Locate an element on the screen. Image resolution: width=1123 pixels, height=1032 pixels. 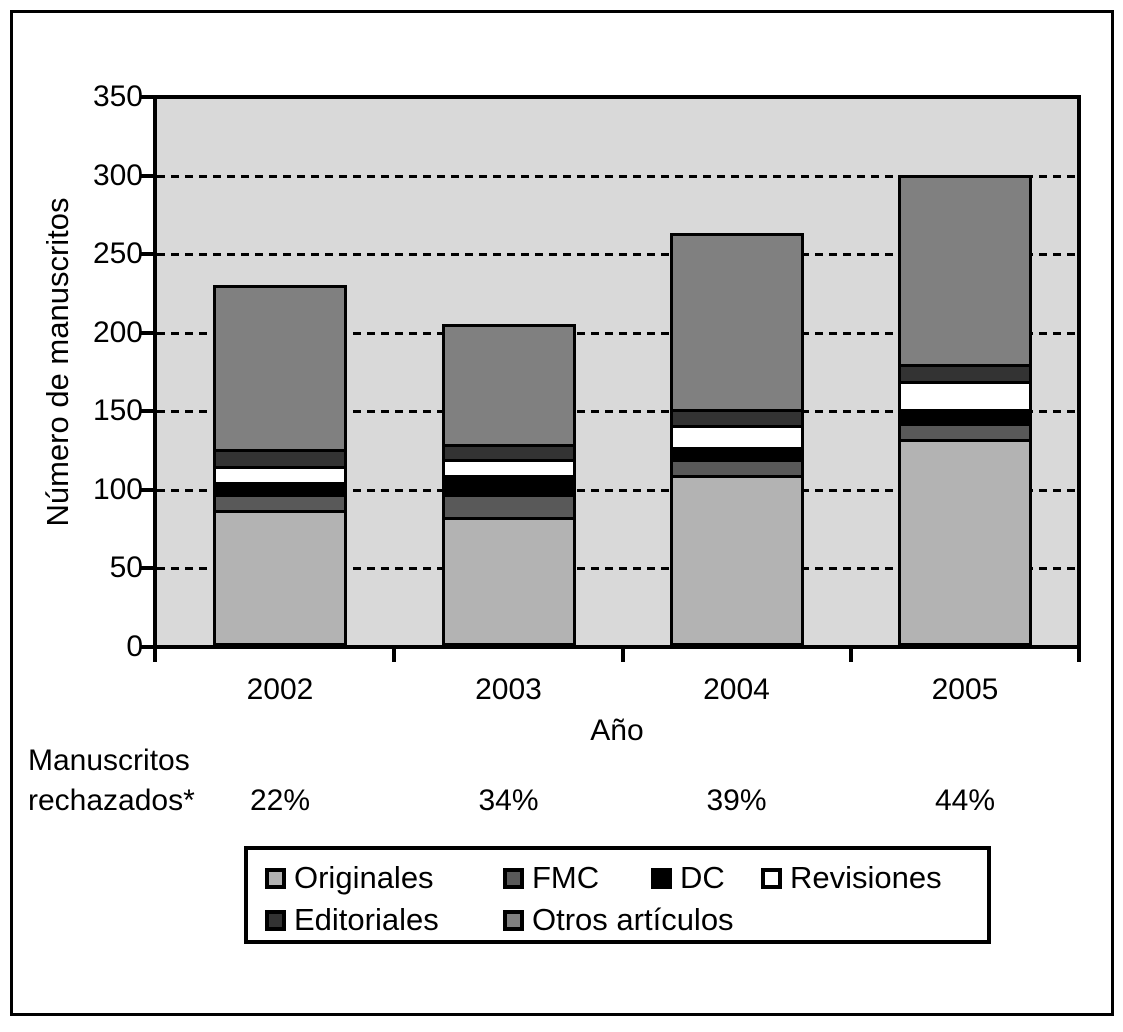
legend-swatch-revisiones is located at coordinates (771, 878).